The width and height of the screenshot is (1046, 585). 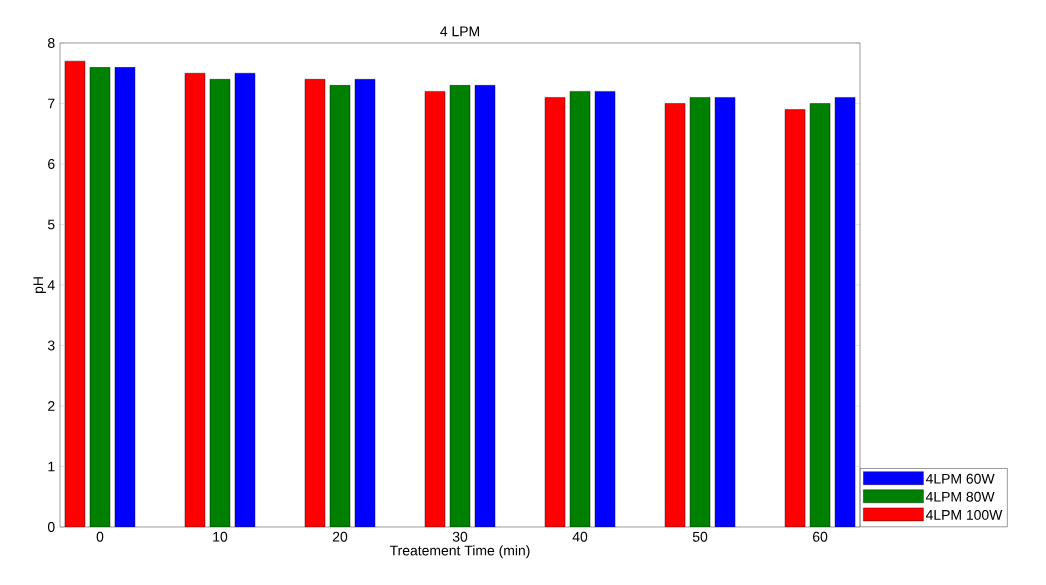 What do you see at coordinates (39, 285) in the screenshot?
I see `y-axis-title: pH` at bounding box center [39, 285].